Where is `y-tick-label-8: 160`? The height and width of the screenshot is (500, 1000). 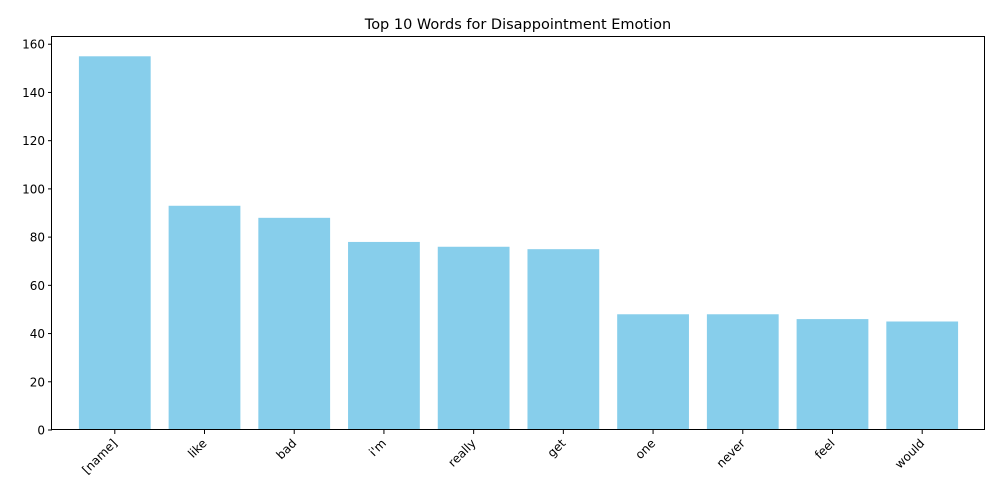
y-tick-label-8: 160 is located at coordinates (33, 45).